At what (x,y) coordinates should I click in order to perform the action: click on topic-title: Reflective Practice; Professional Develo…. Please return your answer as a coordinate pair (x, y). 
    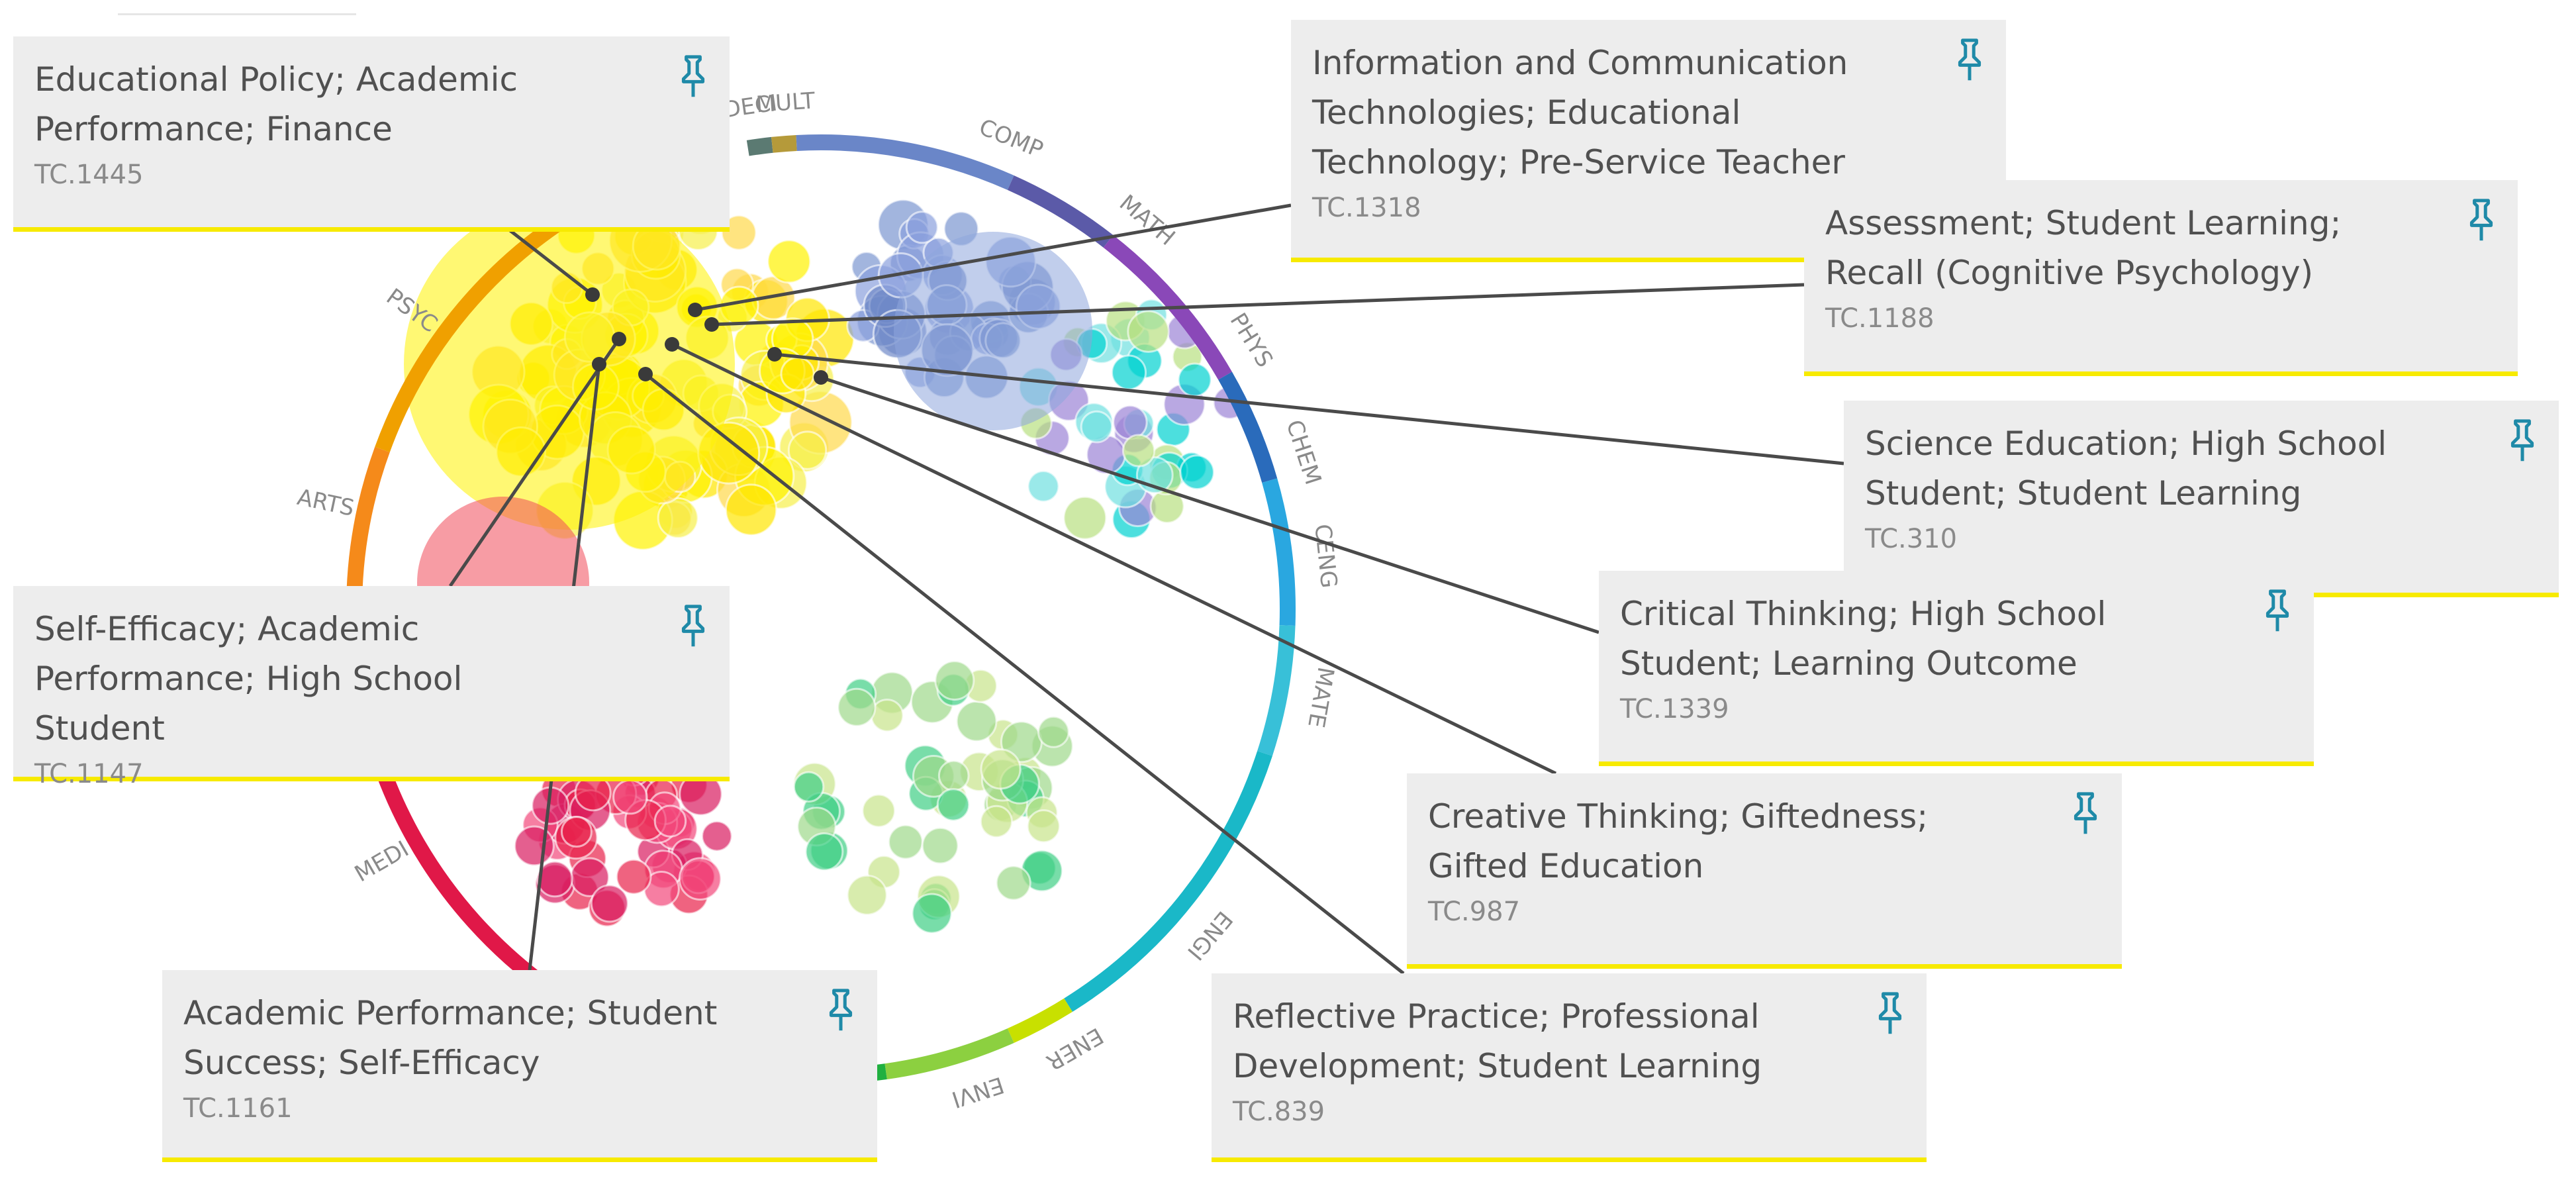
    Looking at the image, I should click on (1497, 1041).